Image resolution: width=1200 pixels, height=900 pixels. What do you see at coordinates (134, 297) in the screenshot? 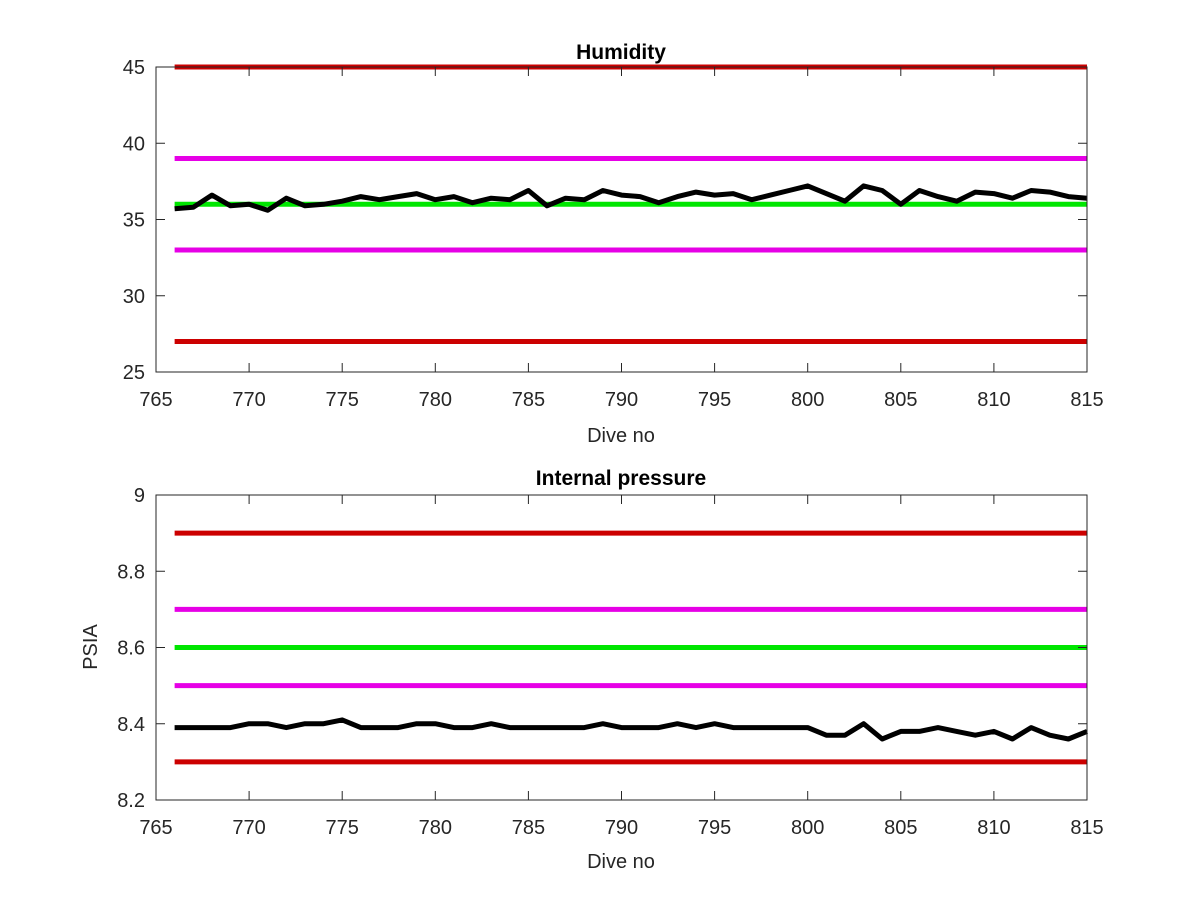
I see `humidity-ytick-label: 30` at bounding box center [134, 297].